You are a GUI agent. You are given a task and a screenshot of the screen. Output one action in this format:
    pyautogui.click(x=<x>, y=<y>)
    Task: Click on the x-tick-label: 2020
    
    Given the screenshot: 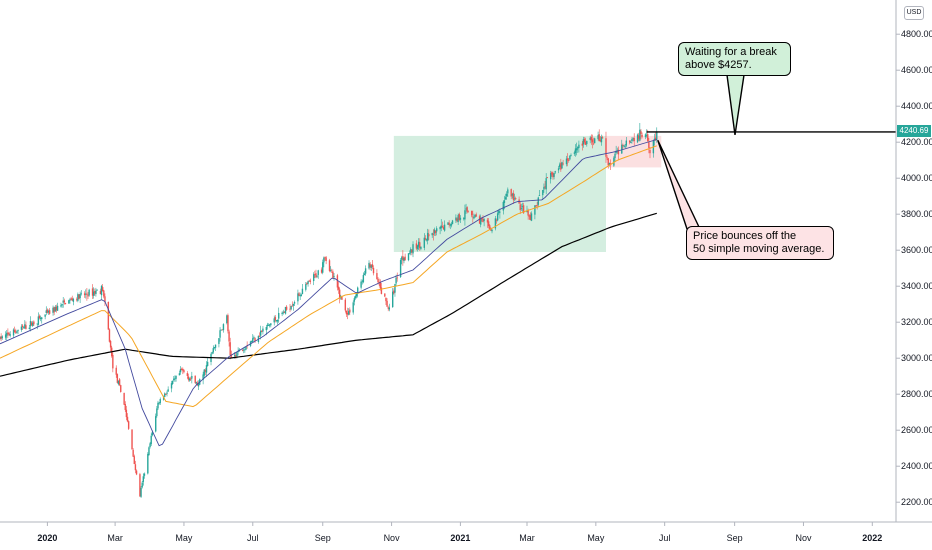 What is the action you would take?
    pyautogui.click(x=47, y=538)
    